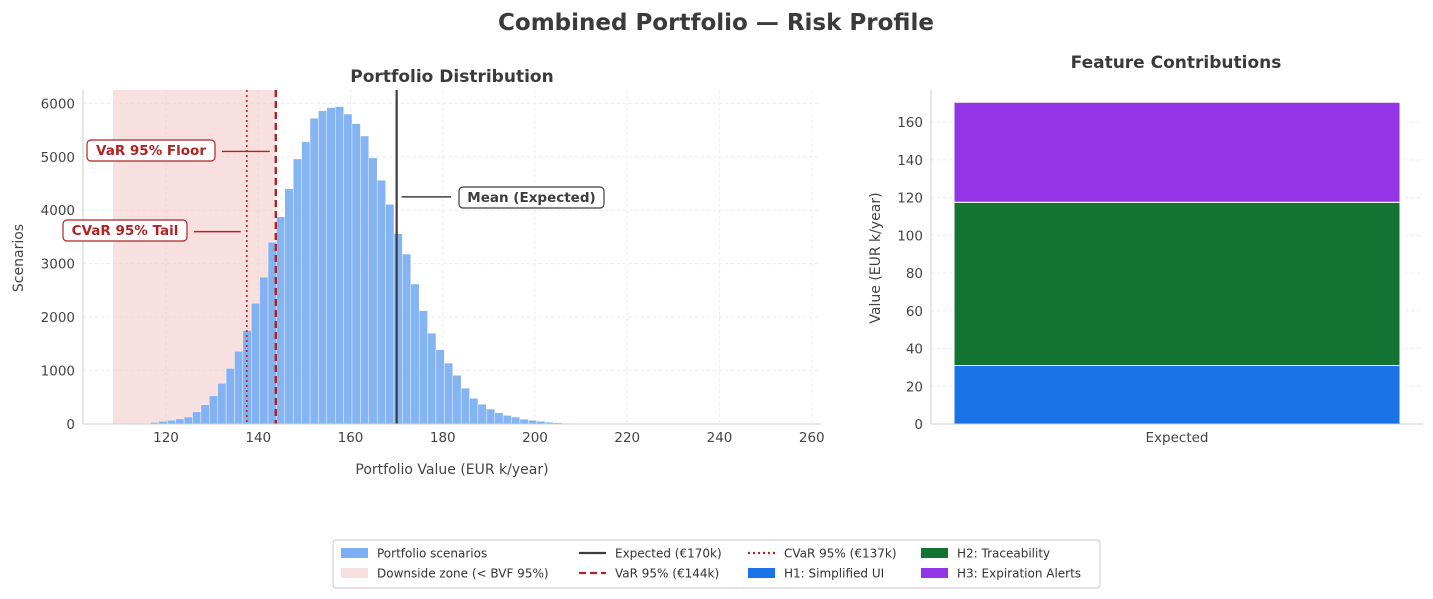  I want to click on y-tick-label: 2000, so click(58, 318).